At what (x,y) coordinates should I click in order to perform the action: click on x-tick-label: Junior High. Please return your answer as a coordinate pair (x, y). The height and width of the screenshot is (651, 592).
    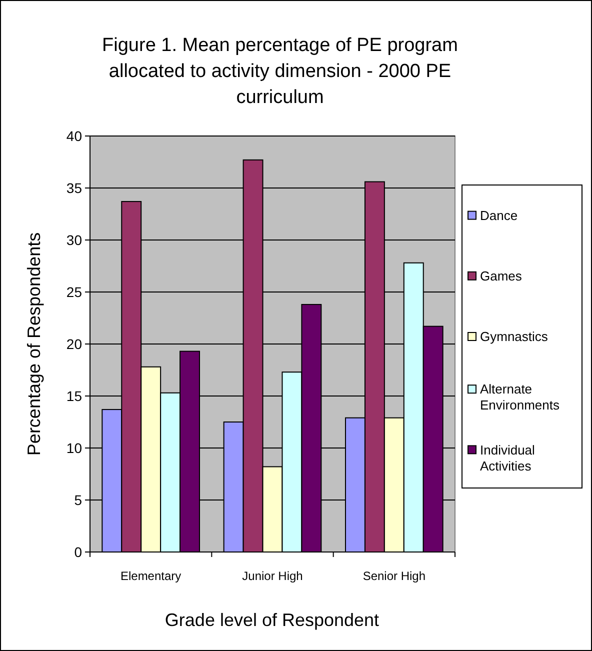
    Looking at the image, I should click on (272, 576).